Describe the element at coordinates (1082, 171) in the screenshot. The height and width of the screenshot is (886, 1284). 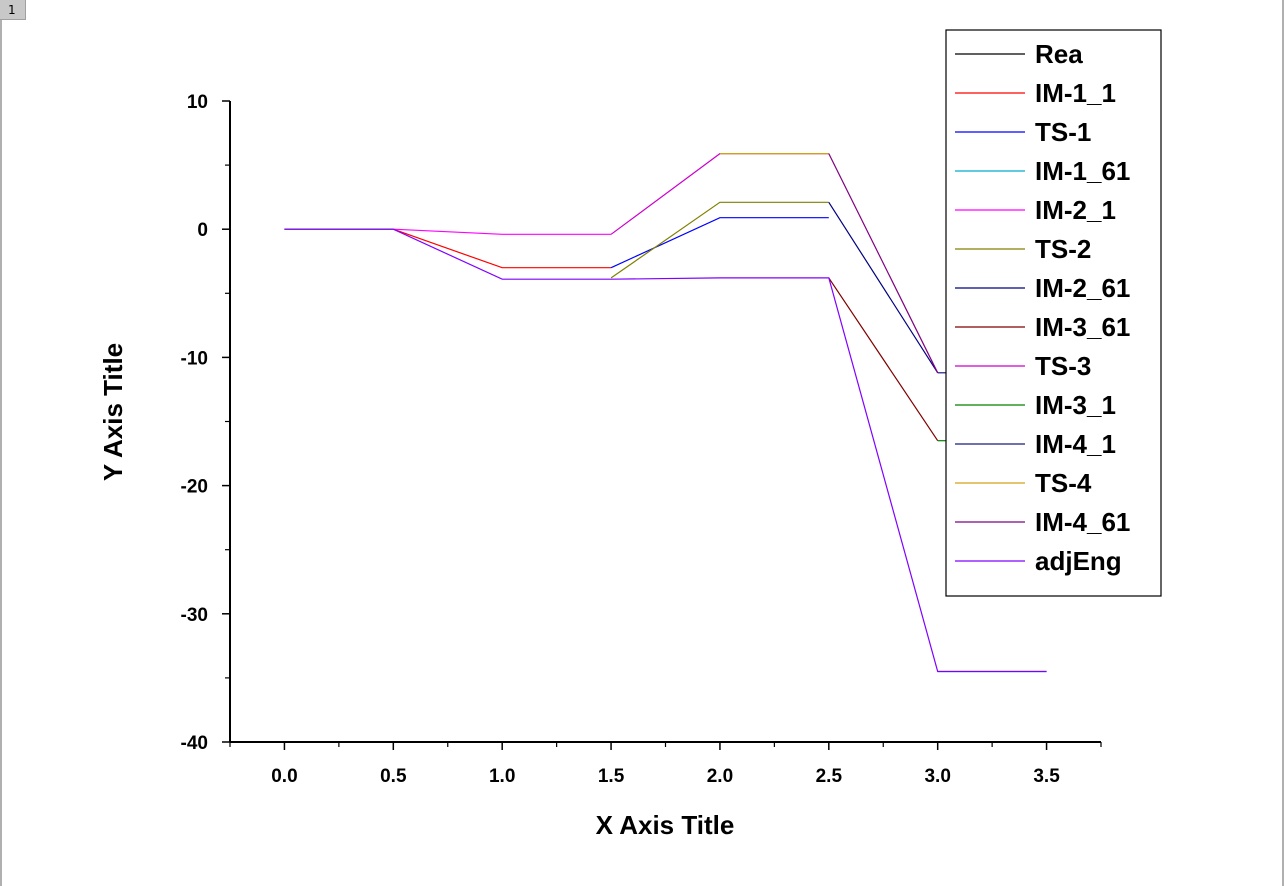
I see `legend-label-im-1-61: IM-1_61` at that location.